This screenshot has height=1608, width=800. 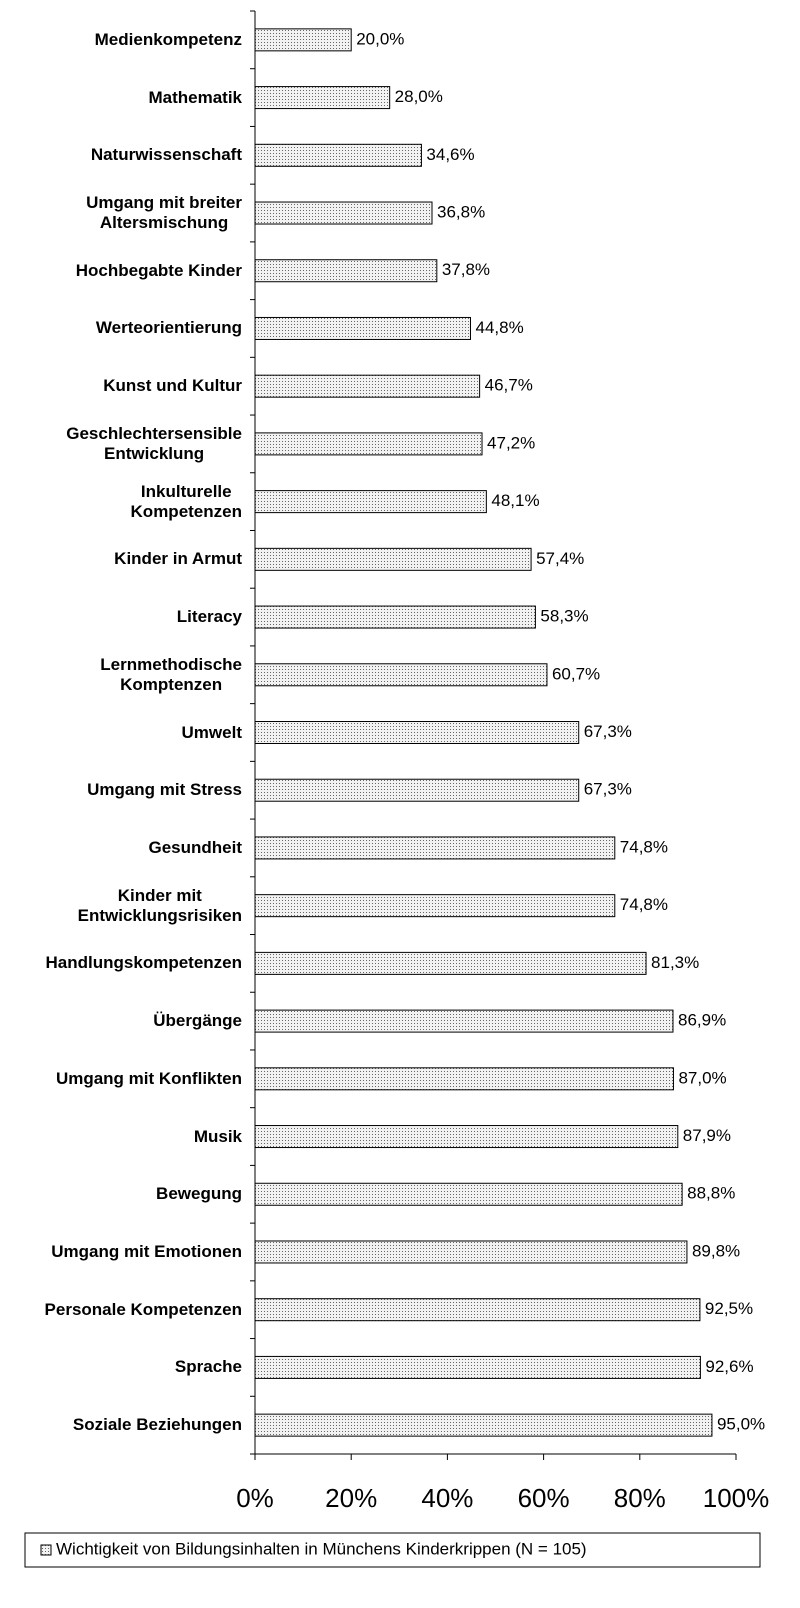 What do you see at coordinates (675, 962) in the screenshot?
I see `value-label: 81,3%` at bounding box center [675, 962].